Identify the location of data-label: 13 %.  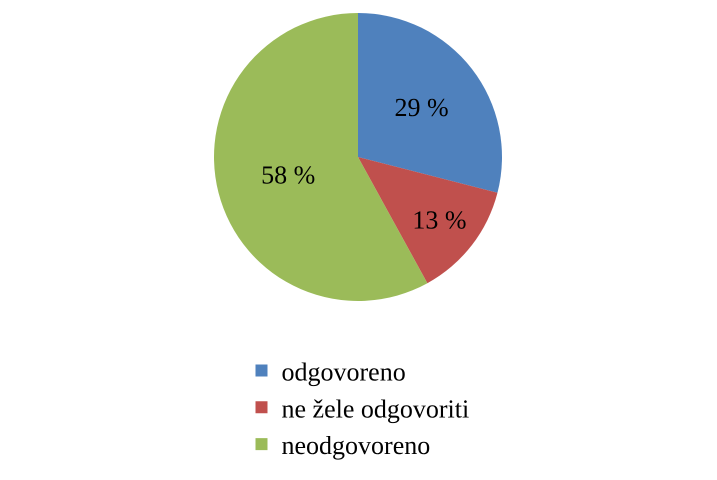
(439, 220).